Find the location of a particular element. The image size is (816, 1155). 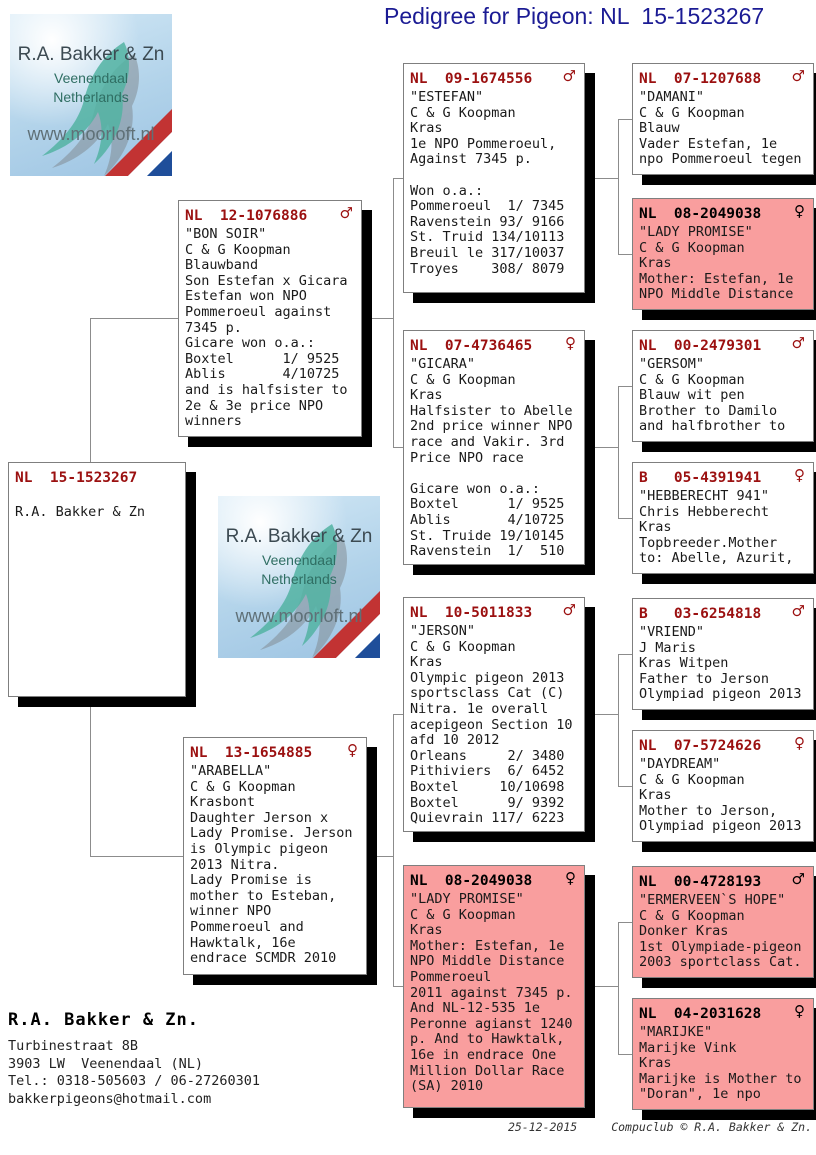

ring-number: NL 09-1674556 is located at coordinates (471, 79).